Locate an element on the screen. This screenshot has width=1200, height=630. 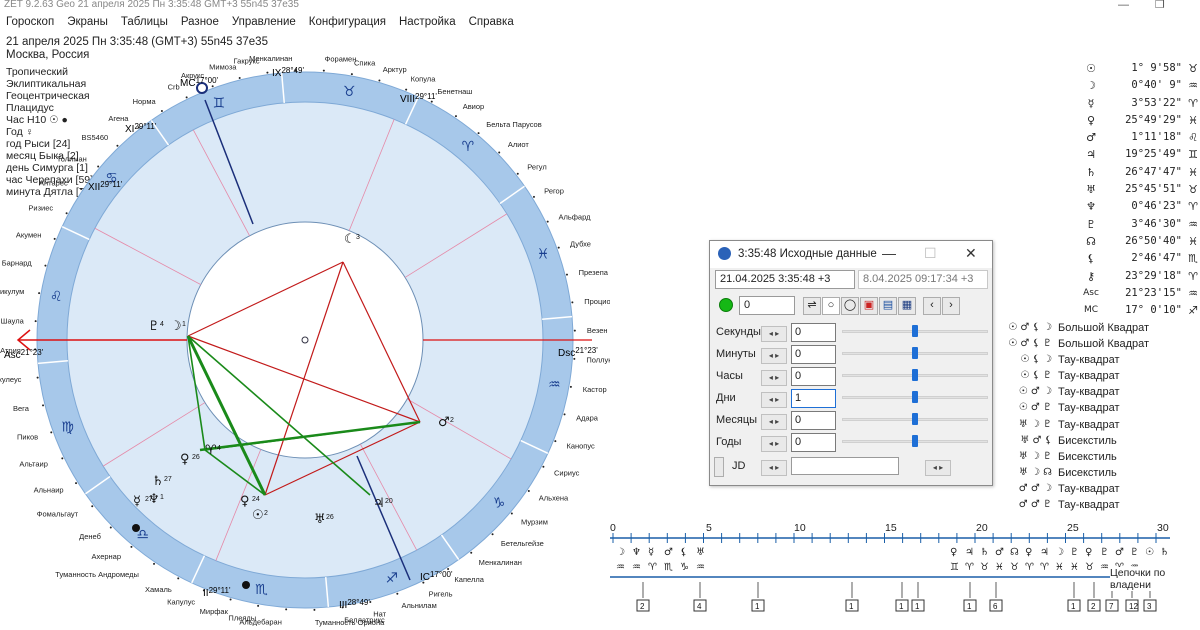
configuration-row: ☉ ♂ ⚸ ☽ Большой Квадрат is located at coordinates (1079, 328).